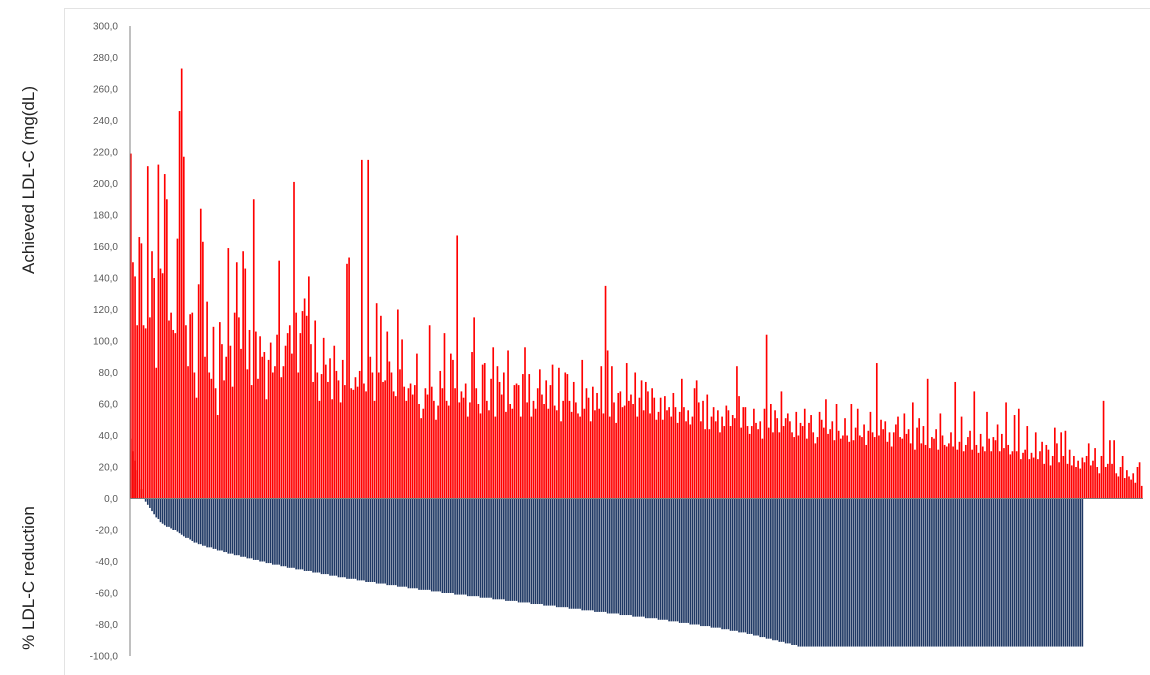 Image resolution: width=1150 pixels, height=675 pixels. What do you see at coordinates (105, 90) in the screenshot?
I see `y-tick-label: 260,0` at bounding box center [105, 90].